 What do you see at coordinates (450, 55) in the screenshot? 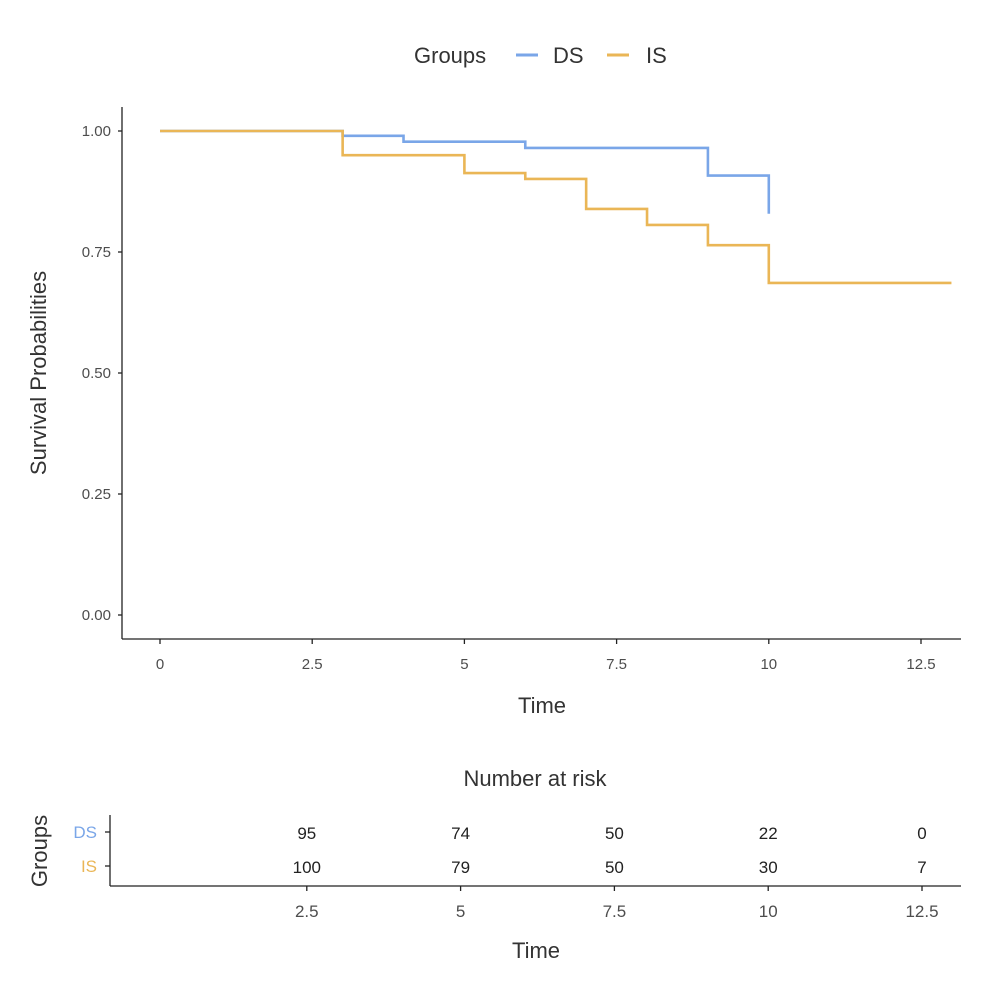
I see `legend-title: Groups` at bounding box center [450, 55].